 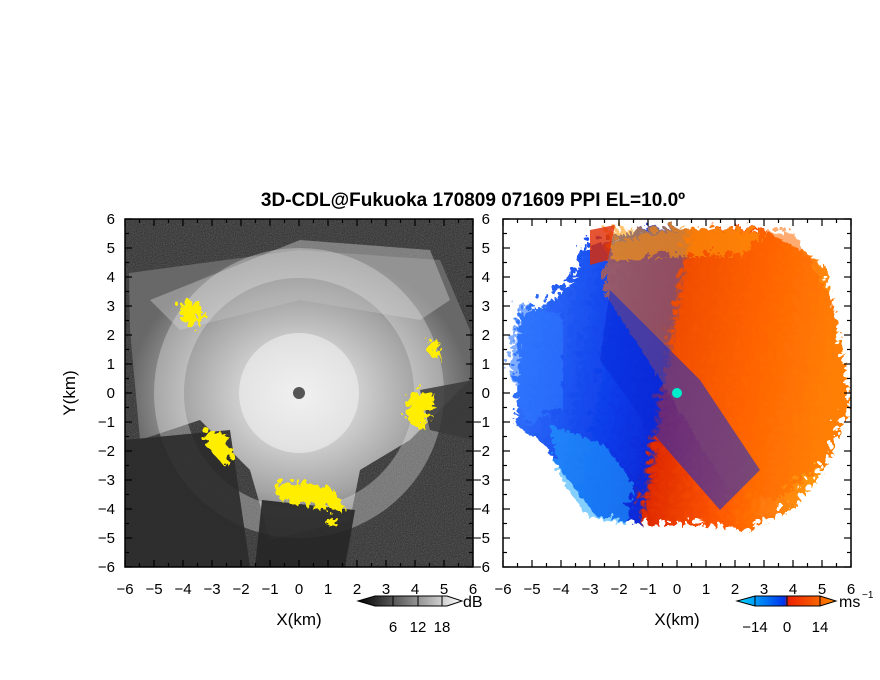 What do you see at coordinates (393, 627) in the screenshot?
I see `colorbar-tick-label: 6` at bounding box center [393, 627].